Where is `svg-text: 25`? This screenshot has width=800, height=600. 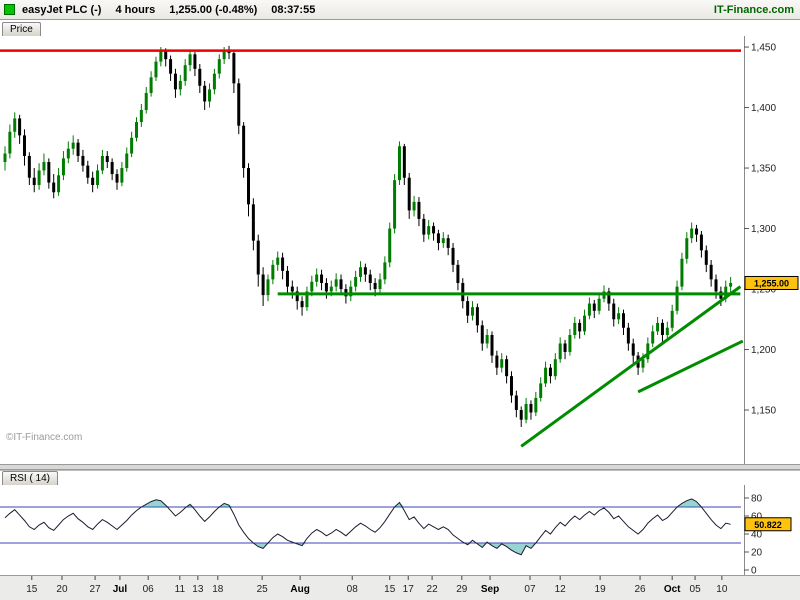 svg-text: 25 is located at coordinates (263, 589).